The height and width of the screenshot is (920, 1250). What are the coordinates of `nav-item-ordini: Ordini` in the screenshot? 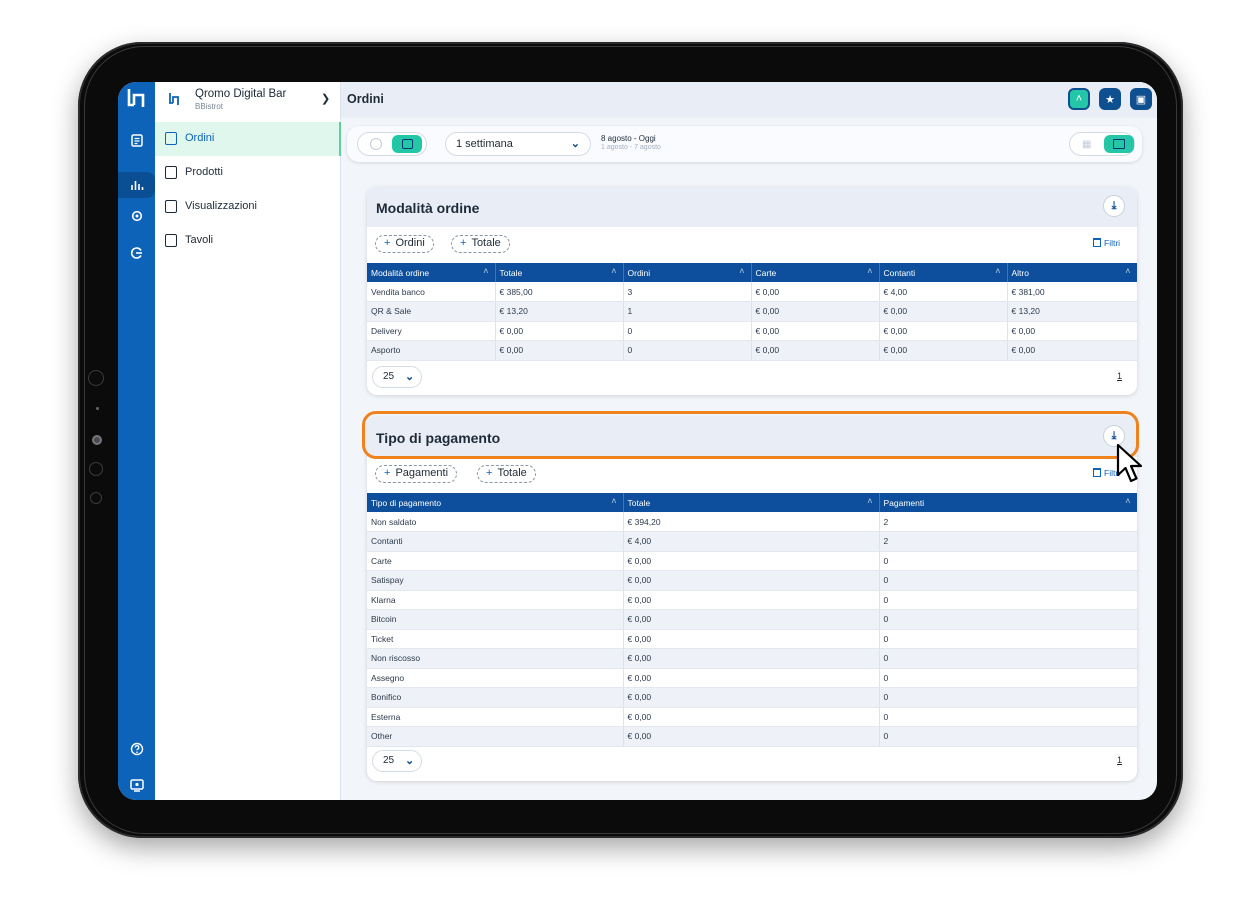 It's located at (248, 139).